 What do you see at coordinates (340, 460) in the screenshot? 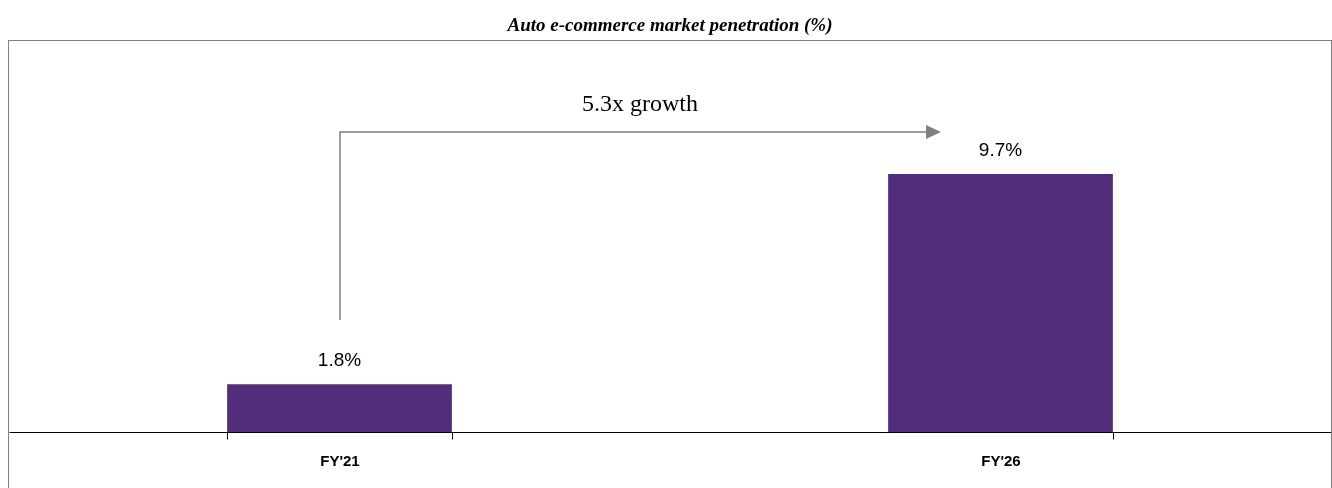
I see `x-tick-label: FY'21` at bounding box center [340, 460].